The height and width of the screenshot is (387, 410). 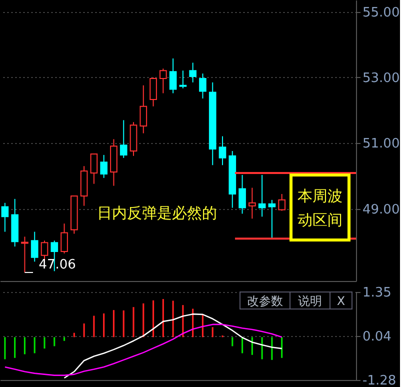 I want to click on y-tick-label: 1.35, so click(x=377, y=293).